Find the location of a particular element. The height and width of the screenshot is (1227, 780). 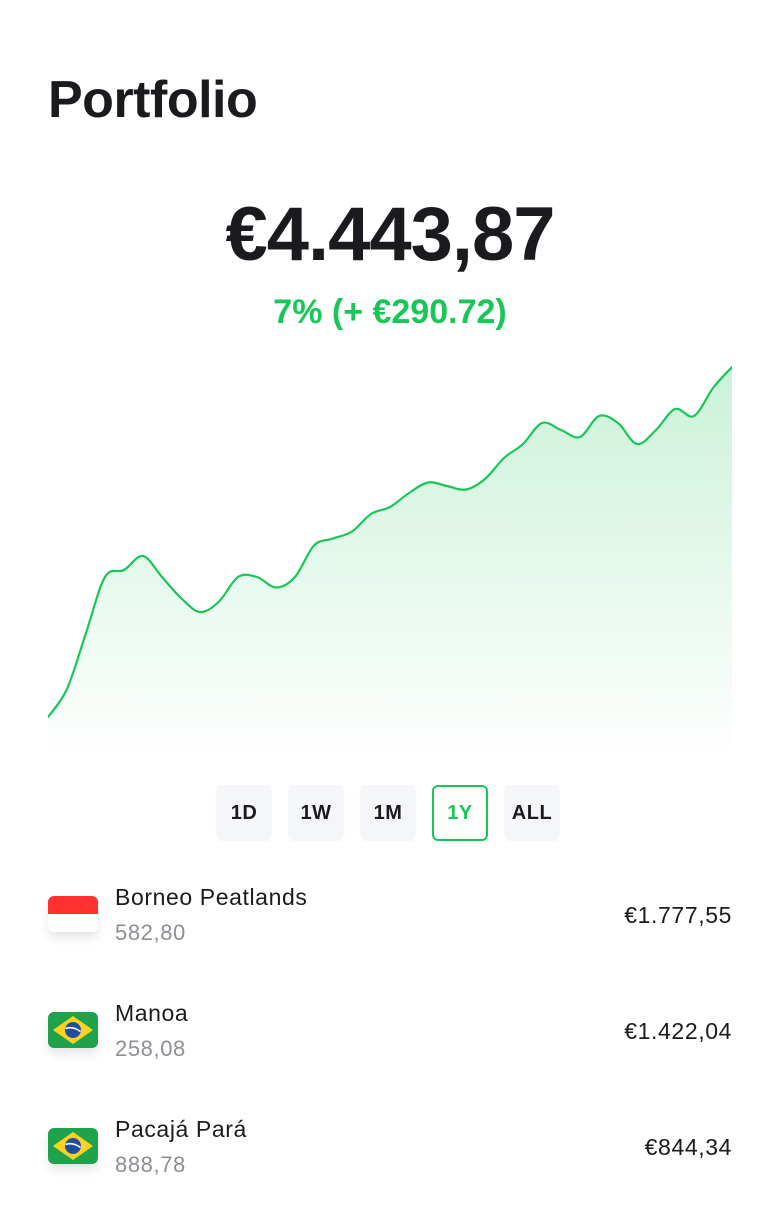

holding-row: Pacajá Pará 888,78 €844,34 is located at coordinates (390, 1168).